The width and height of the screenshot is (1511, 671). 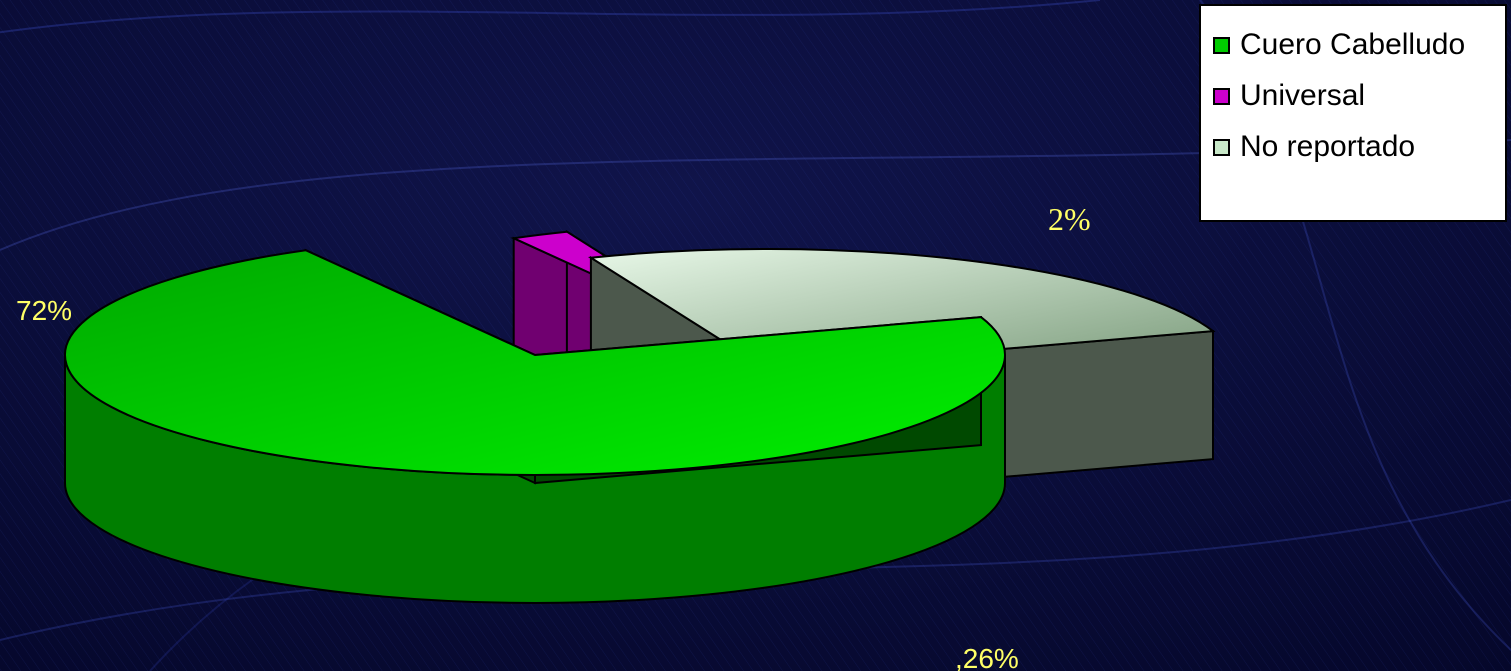 I want to click on data-label-universal: 2%, so click(x=1069, y=219).